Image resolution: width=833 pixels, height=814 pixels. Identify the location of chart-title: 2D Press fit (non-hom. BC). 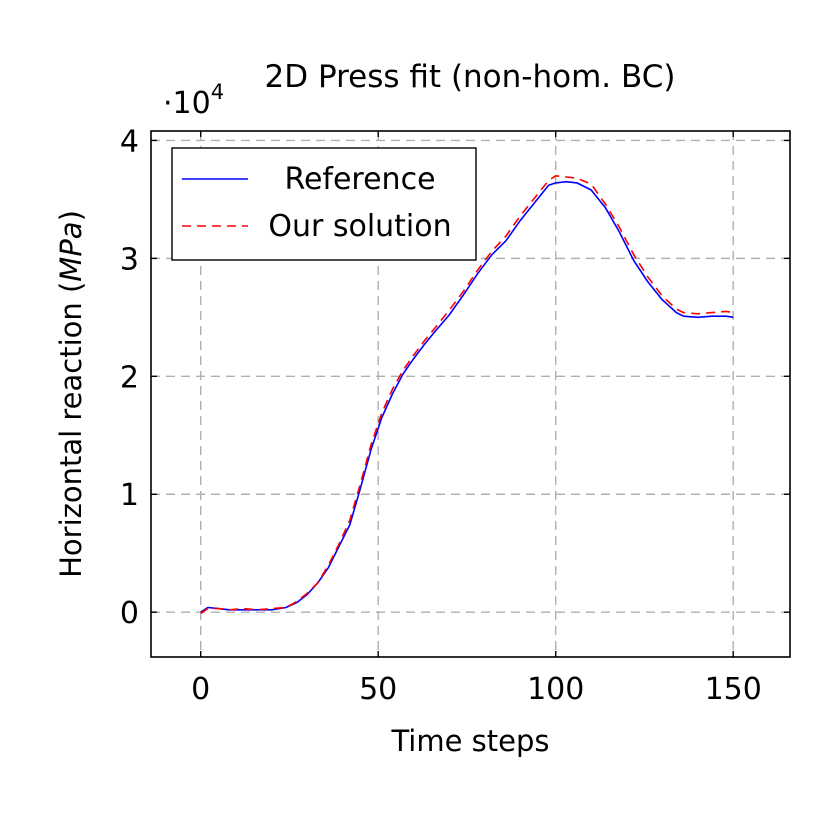
(470, 77).